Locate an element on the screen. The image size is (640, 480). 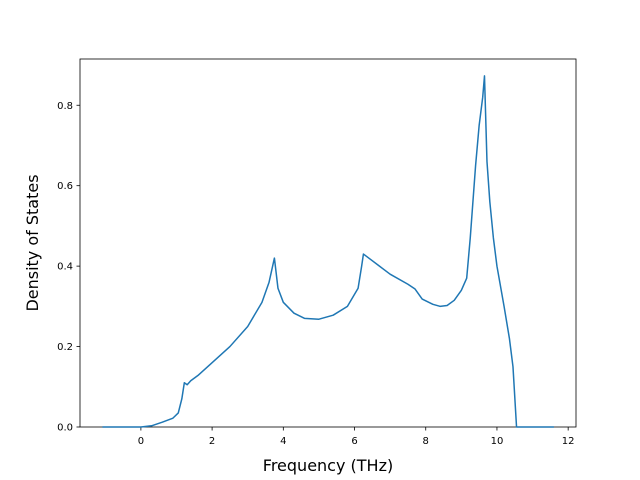
y-tick-label: 0.8 is located at coordinates (65, 106).